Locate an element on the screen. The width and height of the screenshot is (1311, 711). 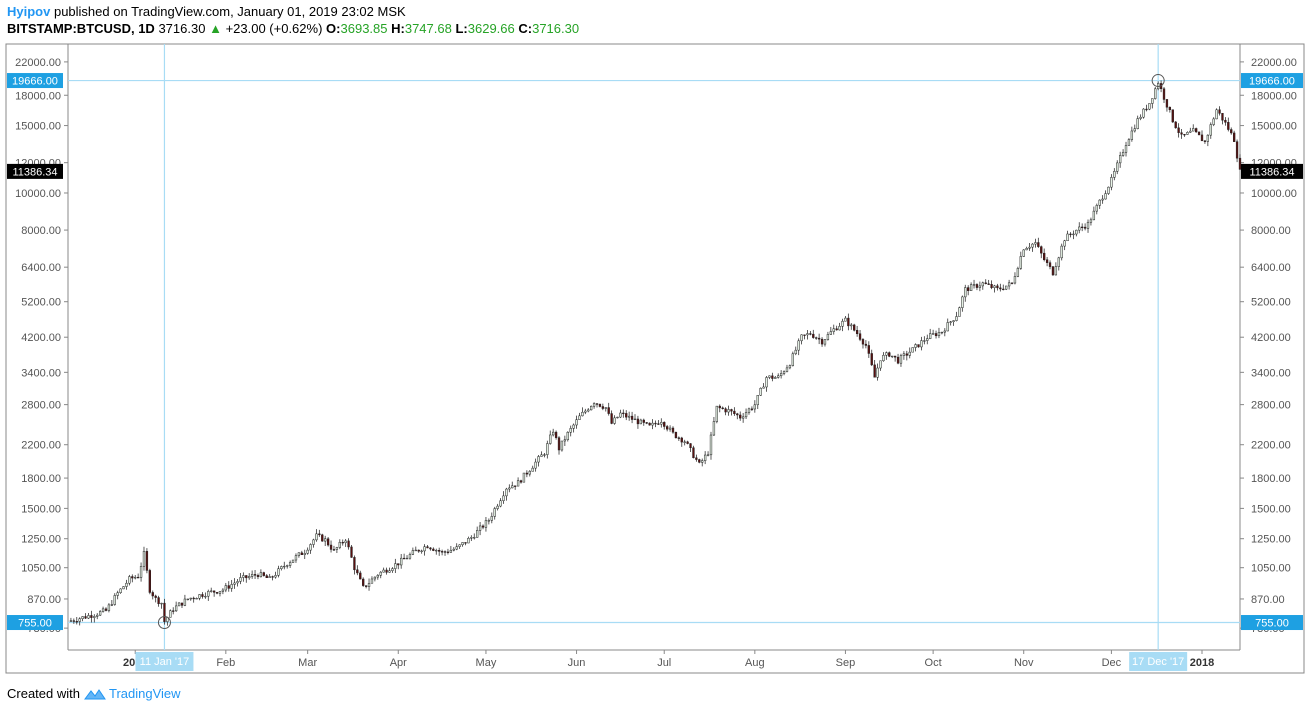
tradingview-logo-icon is located at coordinates (94, 693).